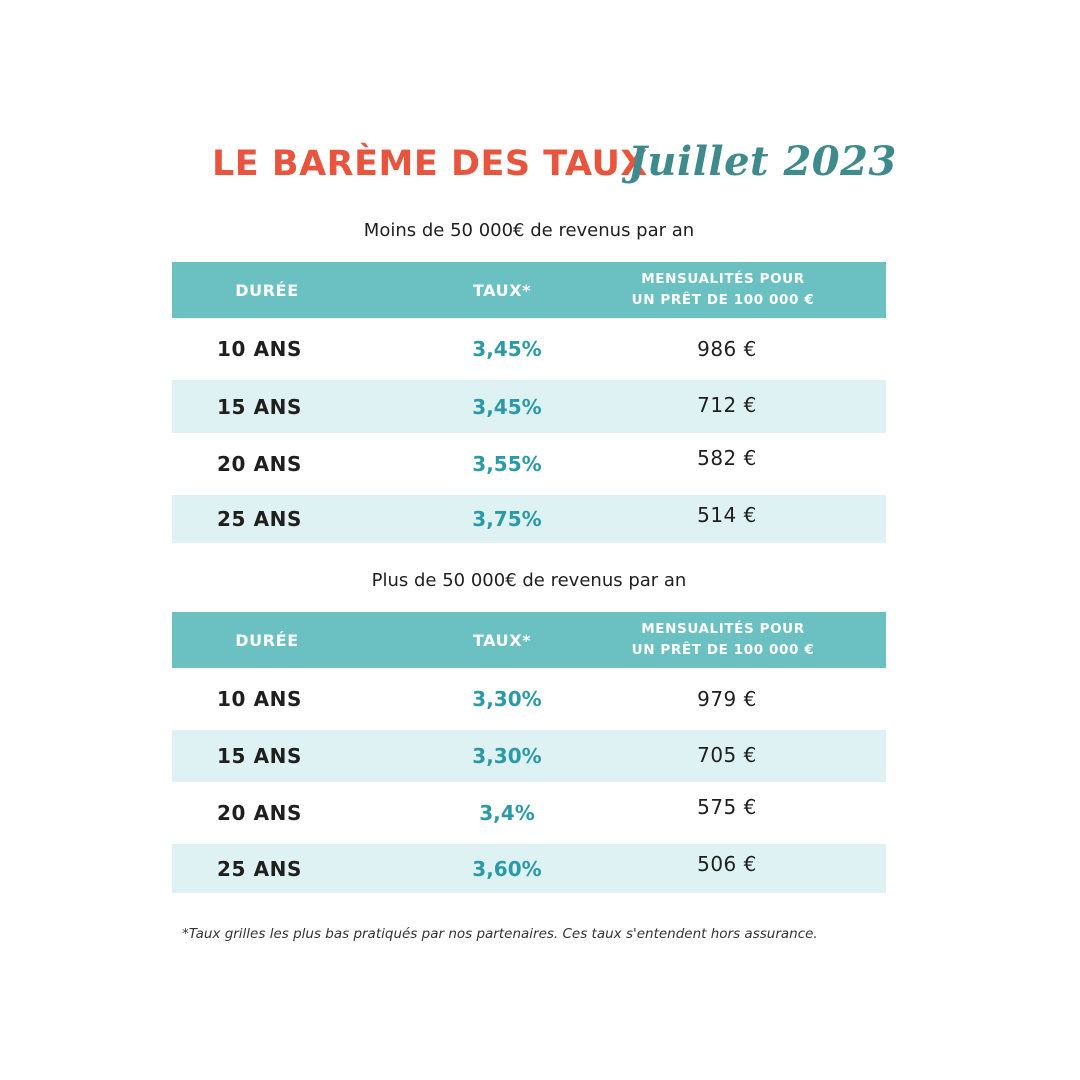  What do you see at coordinates (727, 699) in the screenshot?
I see `cell-mensualite: 979 €` at bounding box center [727, 699].